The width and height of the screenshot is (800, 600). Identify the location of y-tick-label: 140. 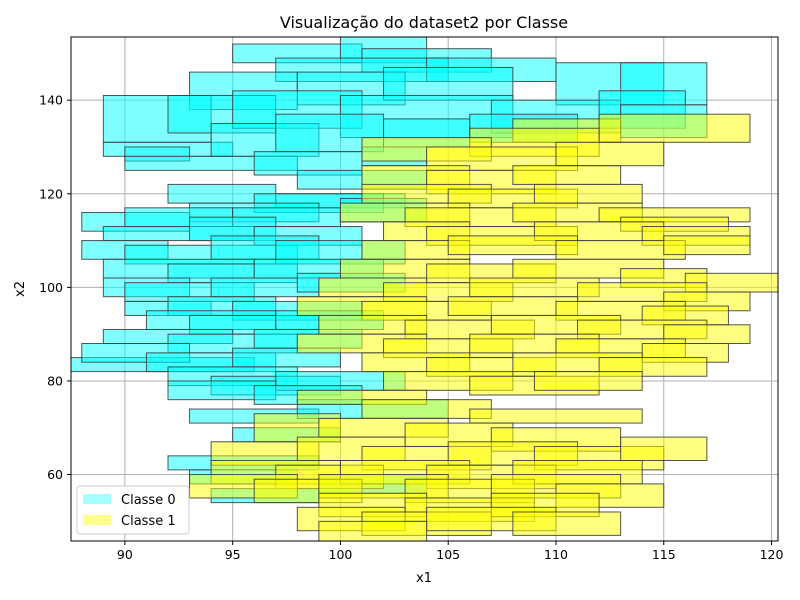
(51, 100).